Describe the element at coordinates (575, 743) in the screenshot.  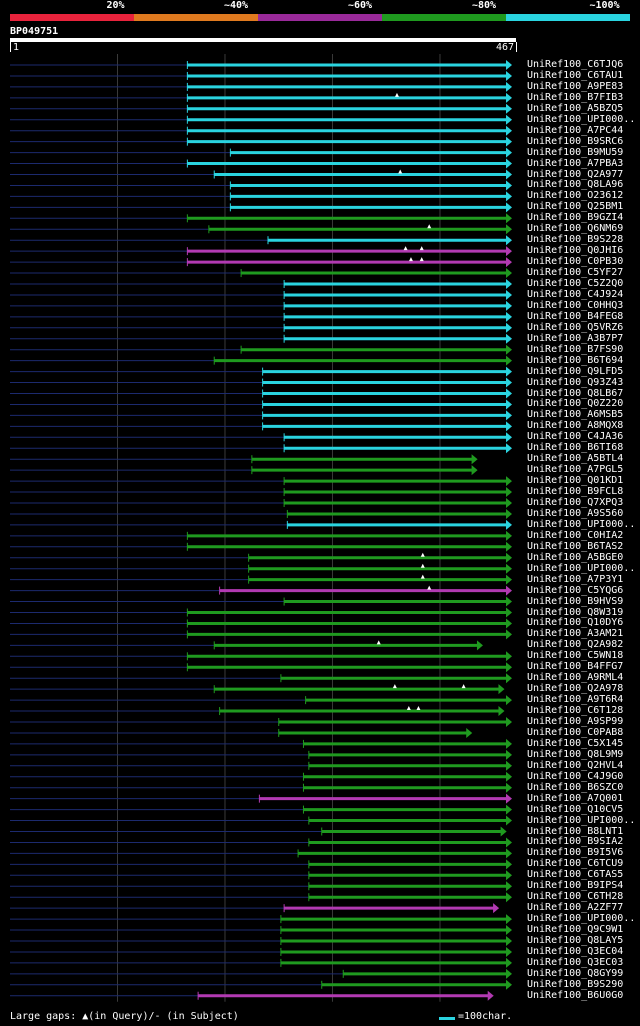
I see `hit-label: UniRef100_C5X145` at that location.